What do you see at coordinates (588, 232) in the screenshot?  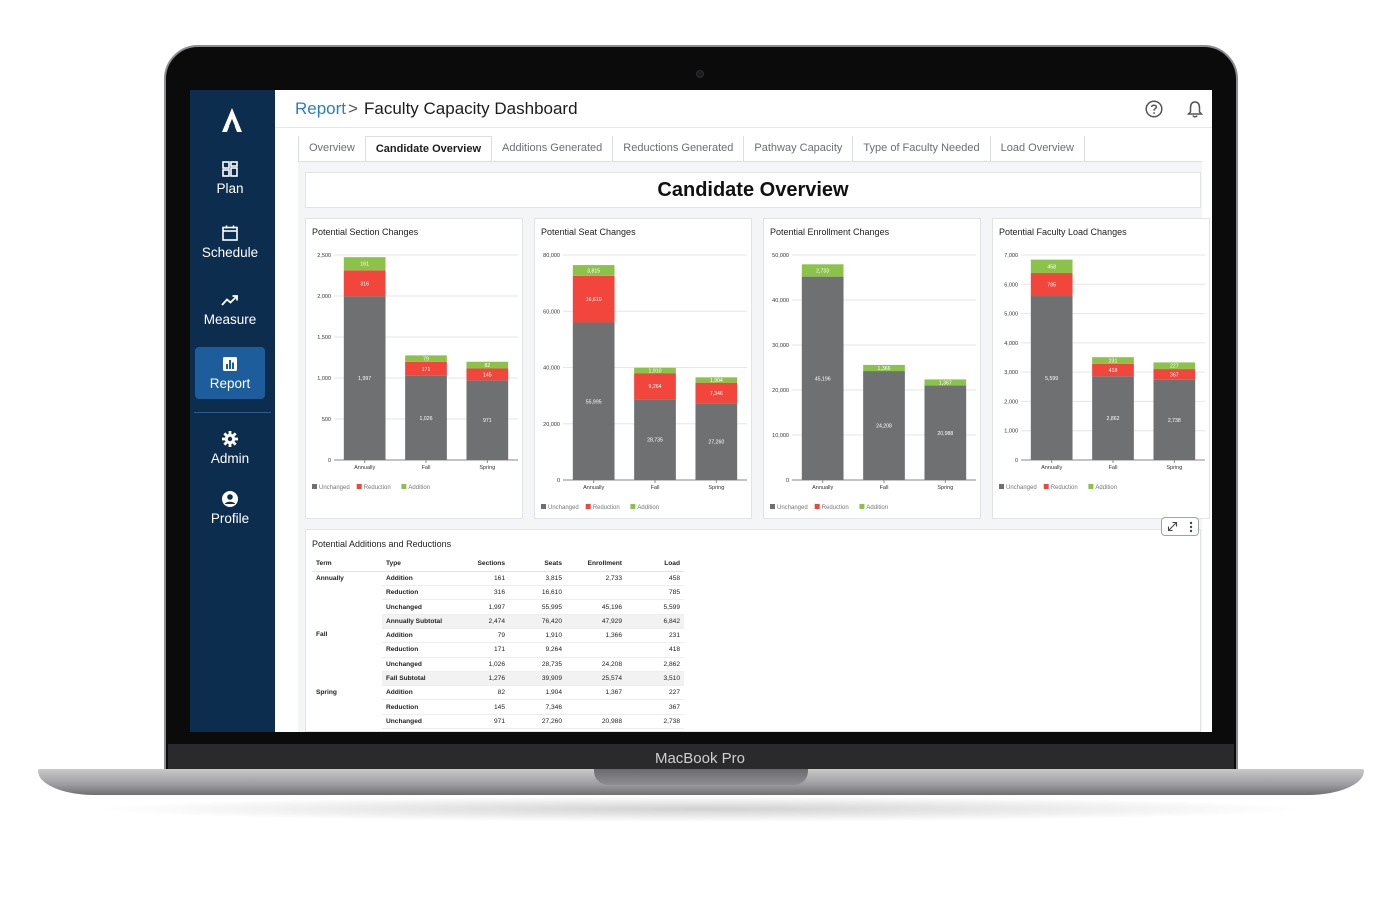 I see `chart-title: Potential Seat Changes` at bounding box center [588, 232].